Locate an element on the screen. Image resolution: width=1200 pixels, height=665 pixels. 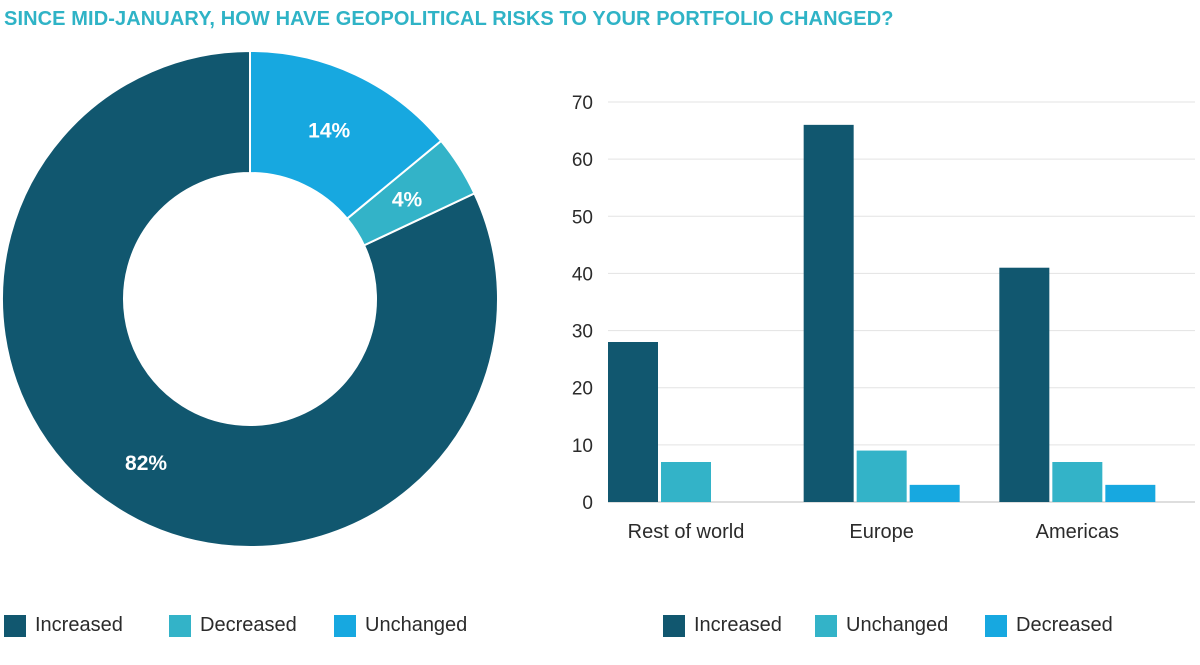
bar-rest-of-world-increased is located at coordinates (633, 422).